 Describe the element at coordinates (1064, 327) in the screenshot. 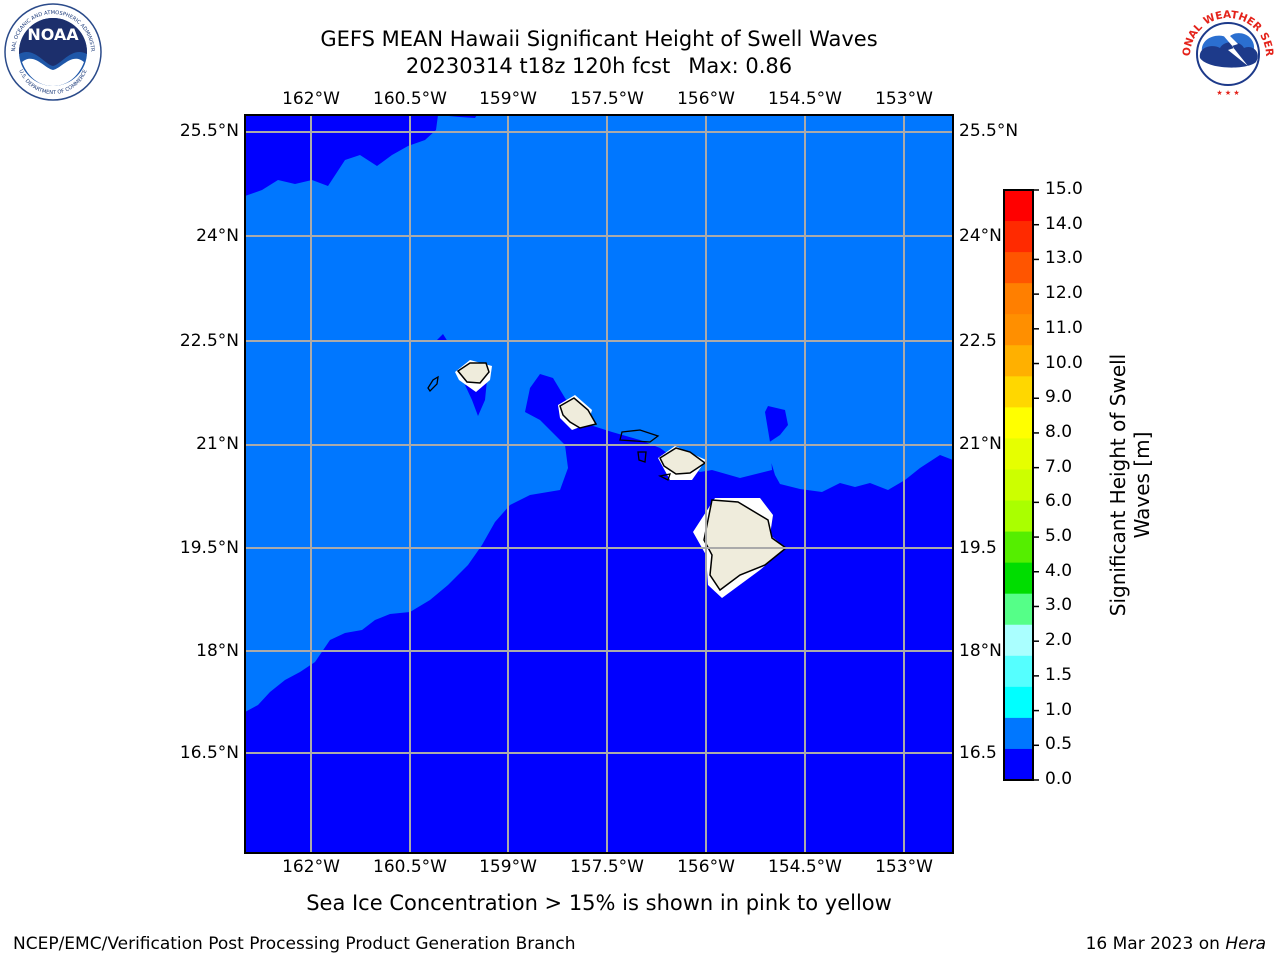

I see `colorbar-tick-label: 11.0` at that location.